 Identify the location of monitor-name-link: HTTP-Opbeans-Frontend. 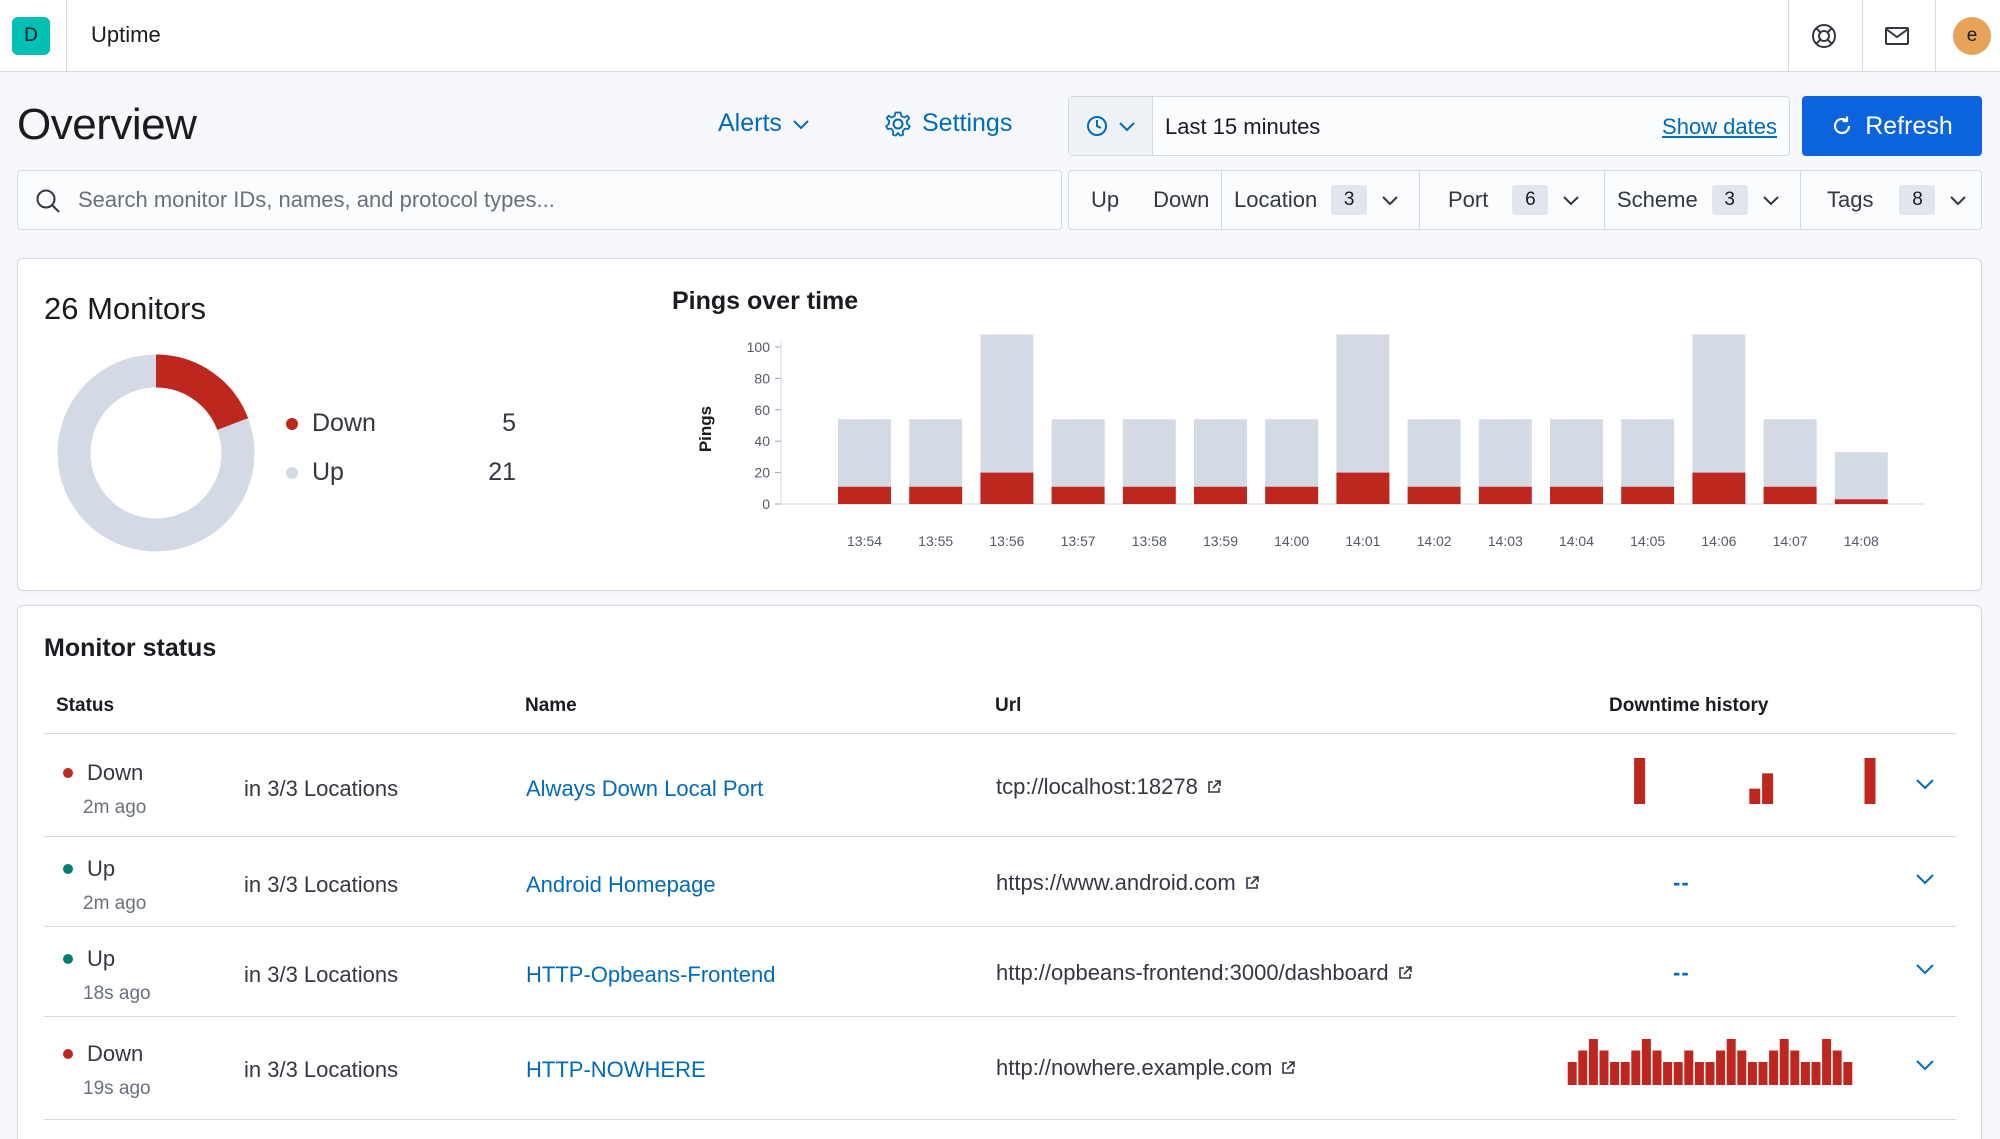
(651, 974).